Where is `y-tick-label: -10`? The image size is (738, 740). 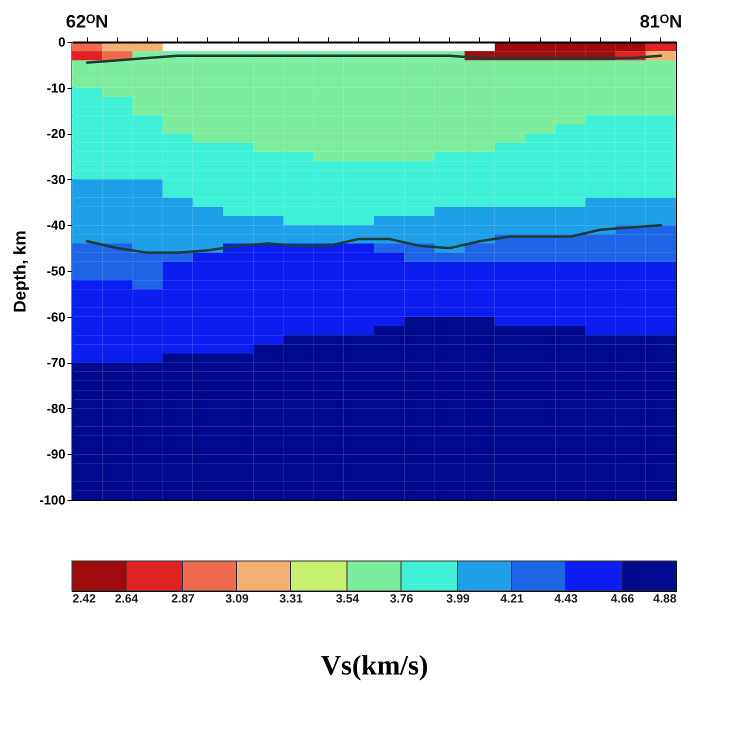
y-tick-label: -10 is located at coordinates (56, 88).